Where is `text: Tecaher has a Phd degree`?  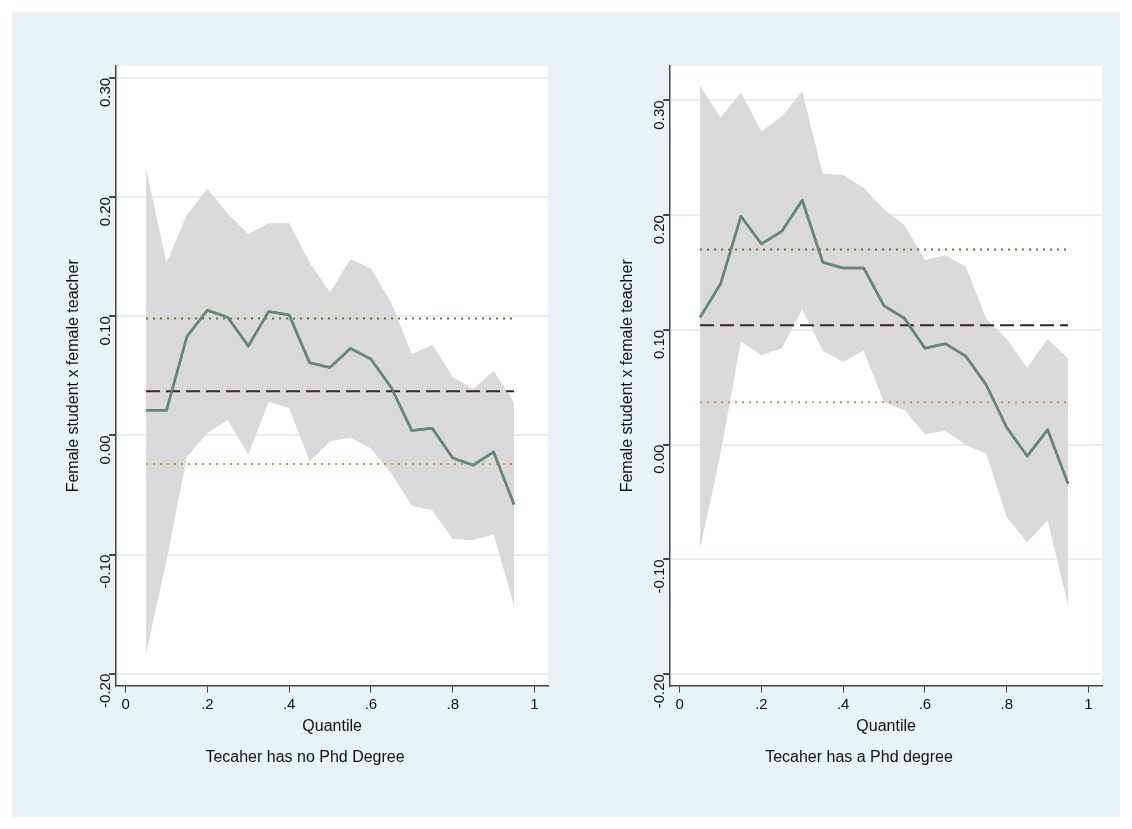
text: Tecaher has a Phd degree is located at coordinates (859, 756).